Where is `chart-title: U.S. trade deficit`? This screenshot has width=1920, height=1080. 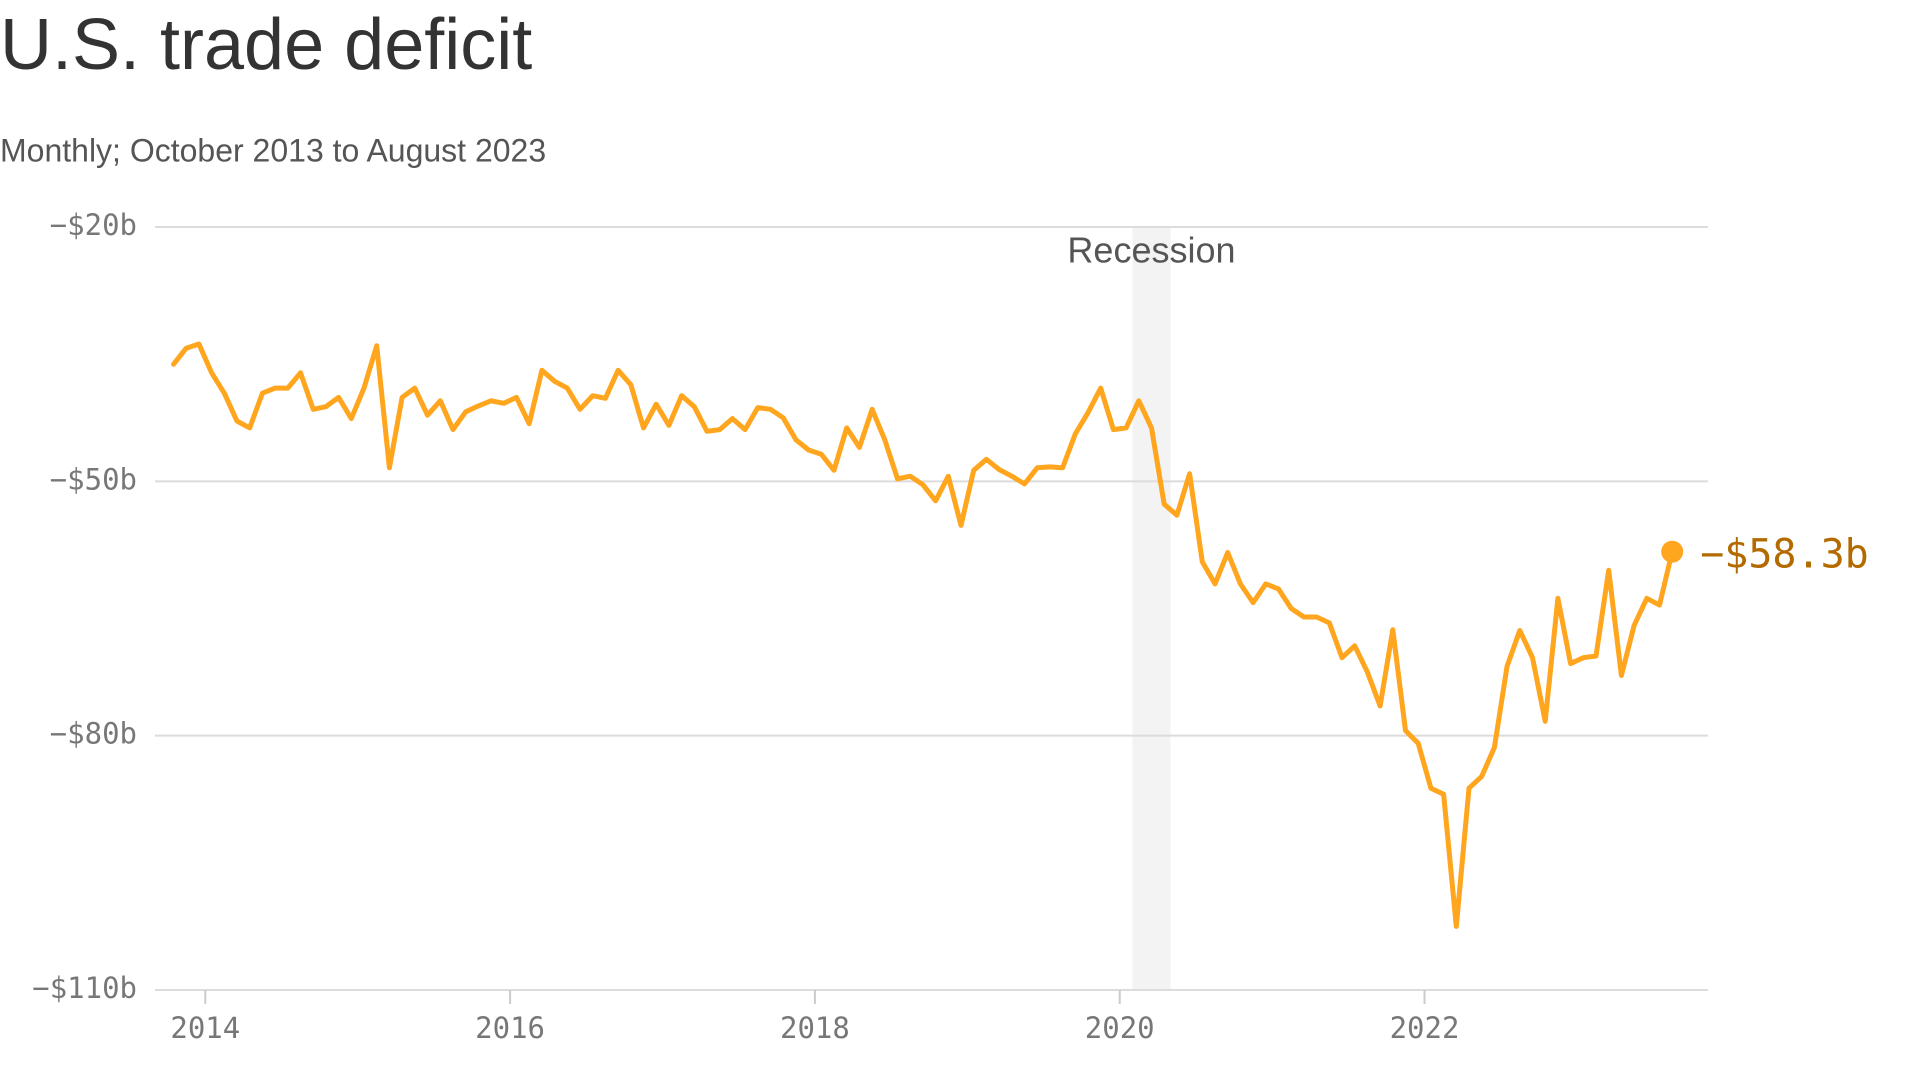 chart-title: U.S. trade deficit is located at coordinates (266, 45).